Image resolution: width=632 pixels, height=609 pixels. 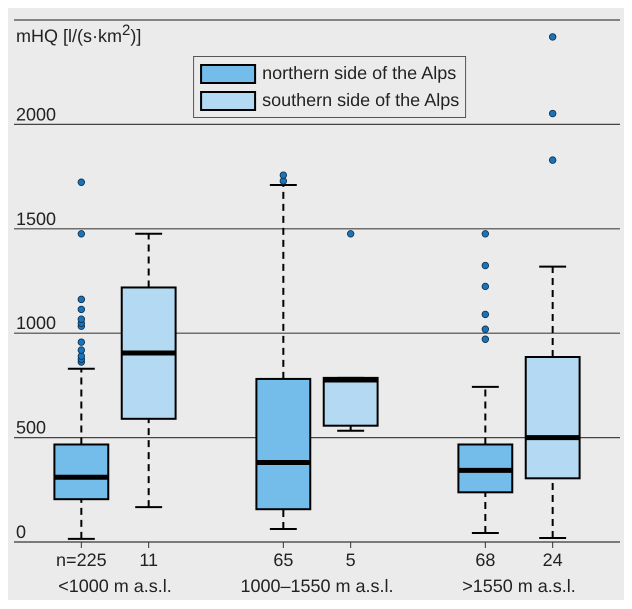 What do you see at coordinates (31, 428) in the screenshot?
I see `y-tick-label: 500` at bounding box center [31, 428].